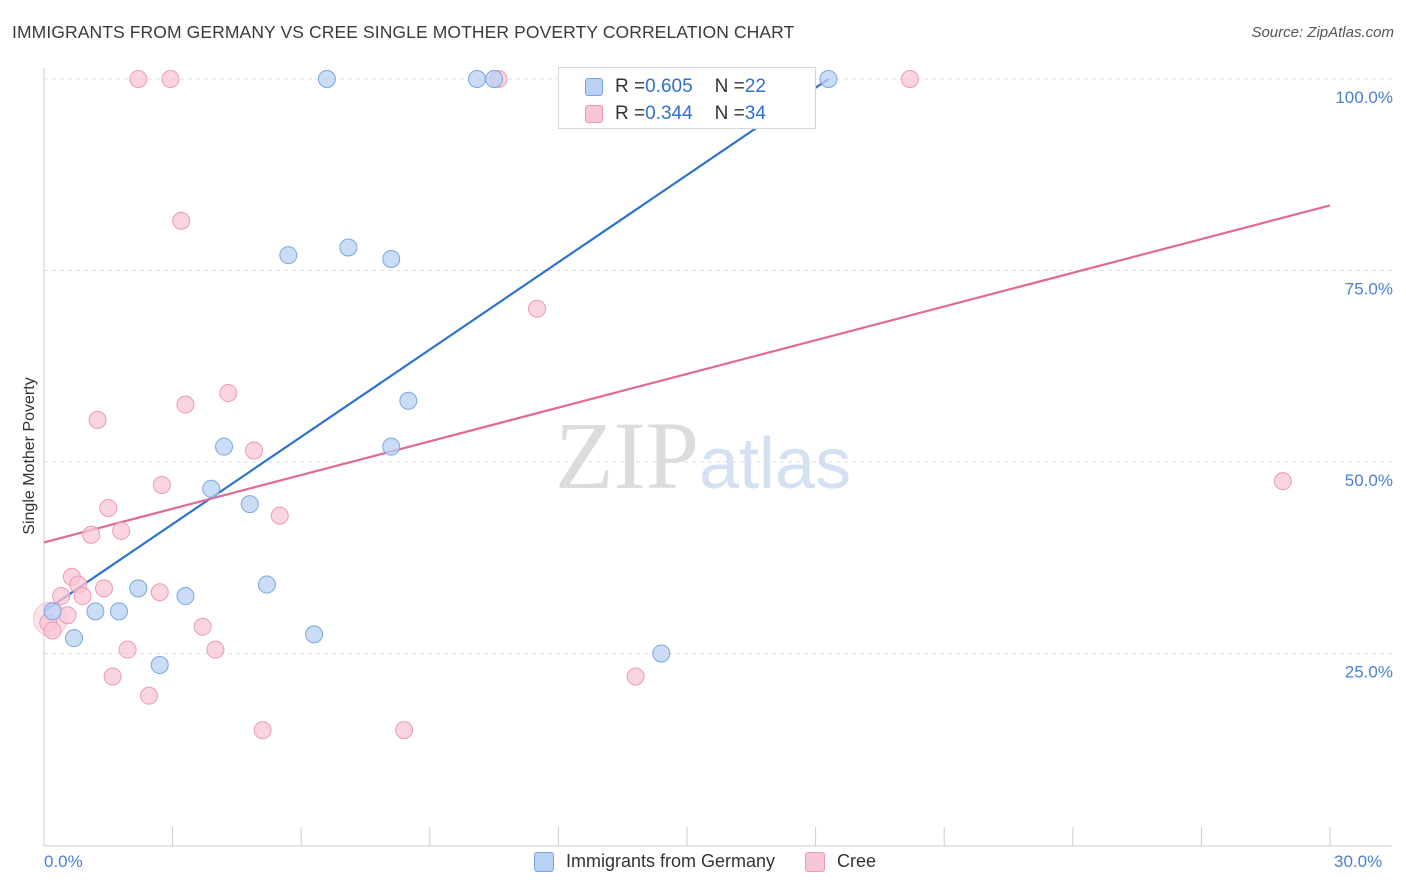 This screenshot has width=1406, height=892. What do you see at coordinates (594, 114) in the screenshot?
I see `legend-swatch-cree` at bounding box center [594, 114].